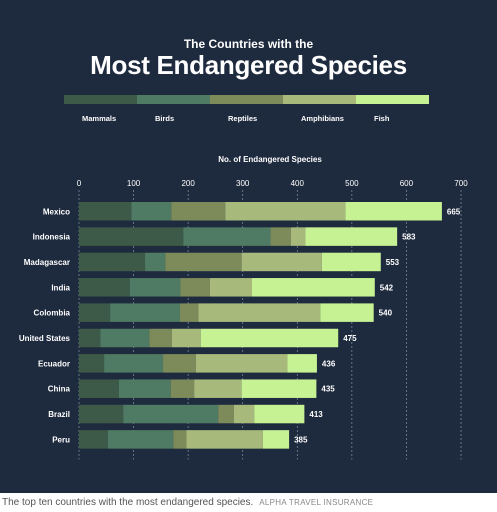 Image resolution: width=497 pixels, height=512 pixels. I want to click on country-label: Indonesia, so click(52, 237).